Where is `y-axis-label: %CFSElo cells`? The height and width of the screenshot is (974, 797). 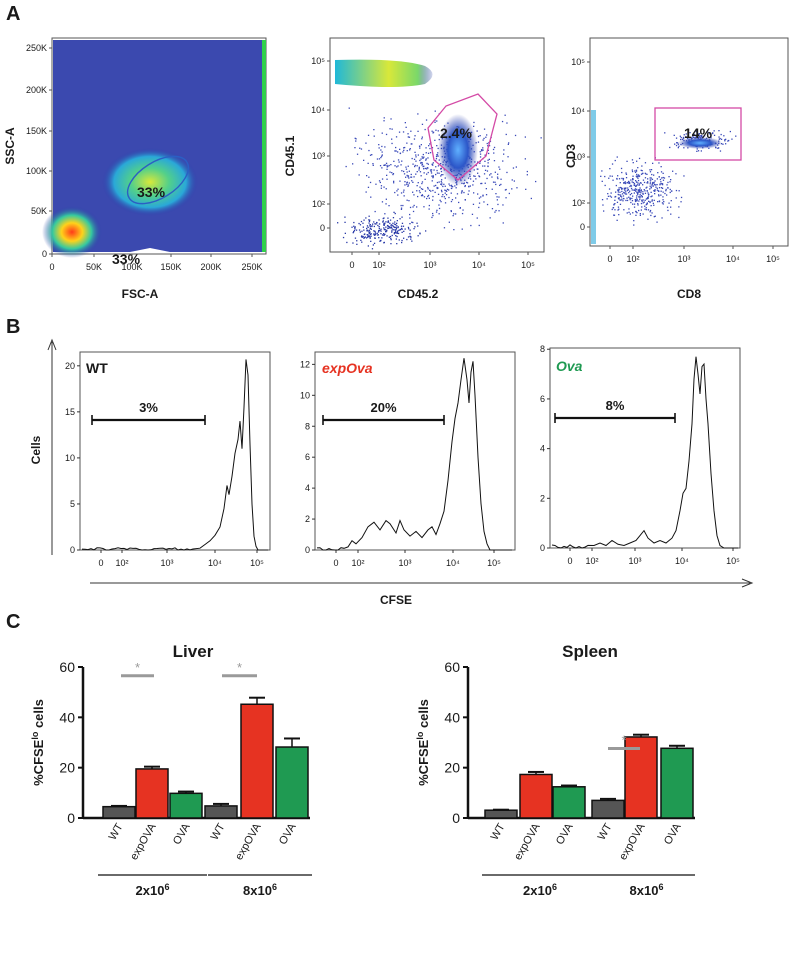 y-axis-label: %CFSElo cells is located at coordinates (423, 742).